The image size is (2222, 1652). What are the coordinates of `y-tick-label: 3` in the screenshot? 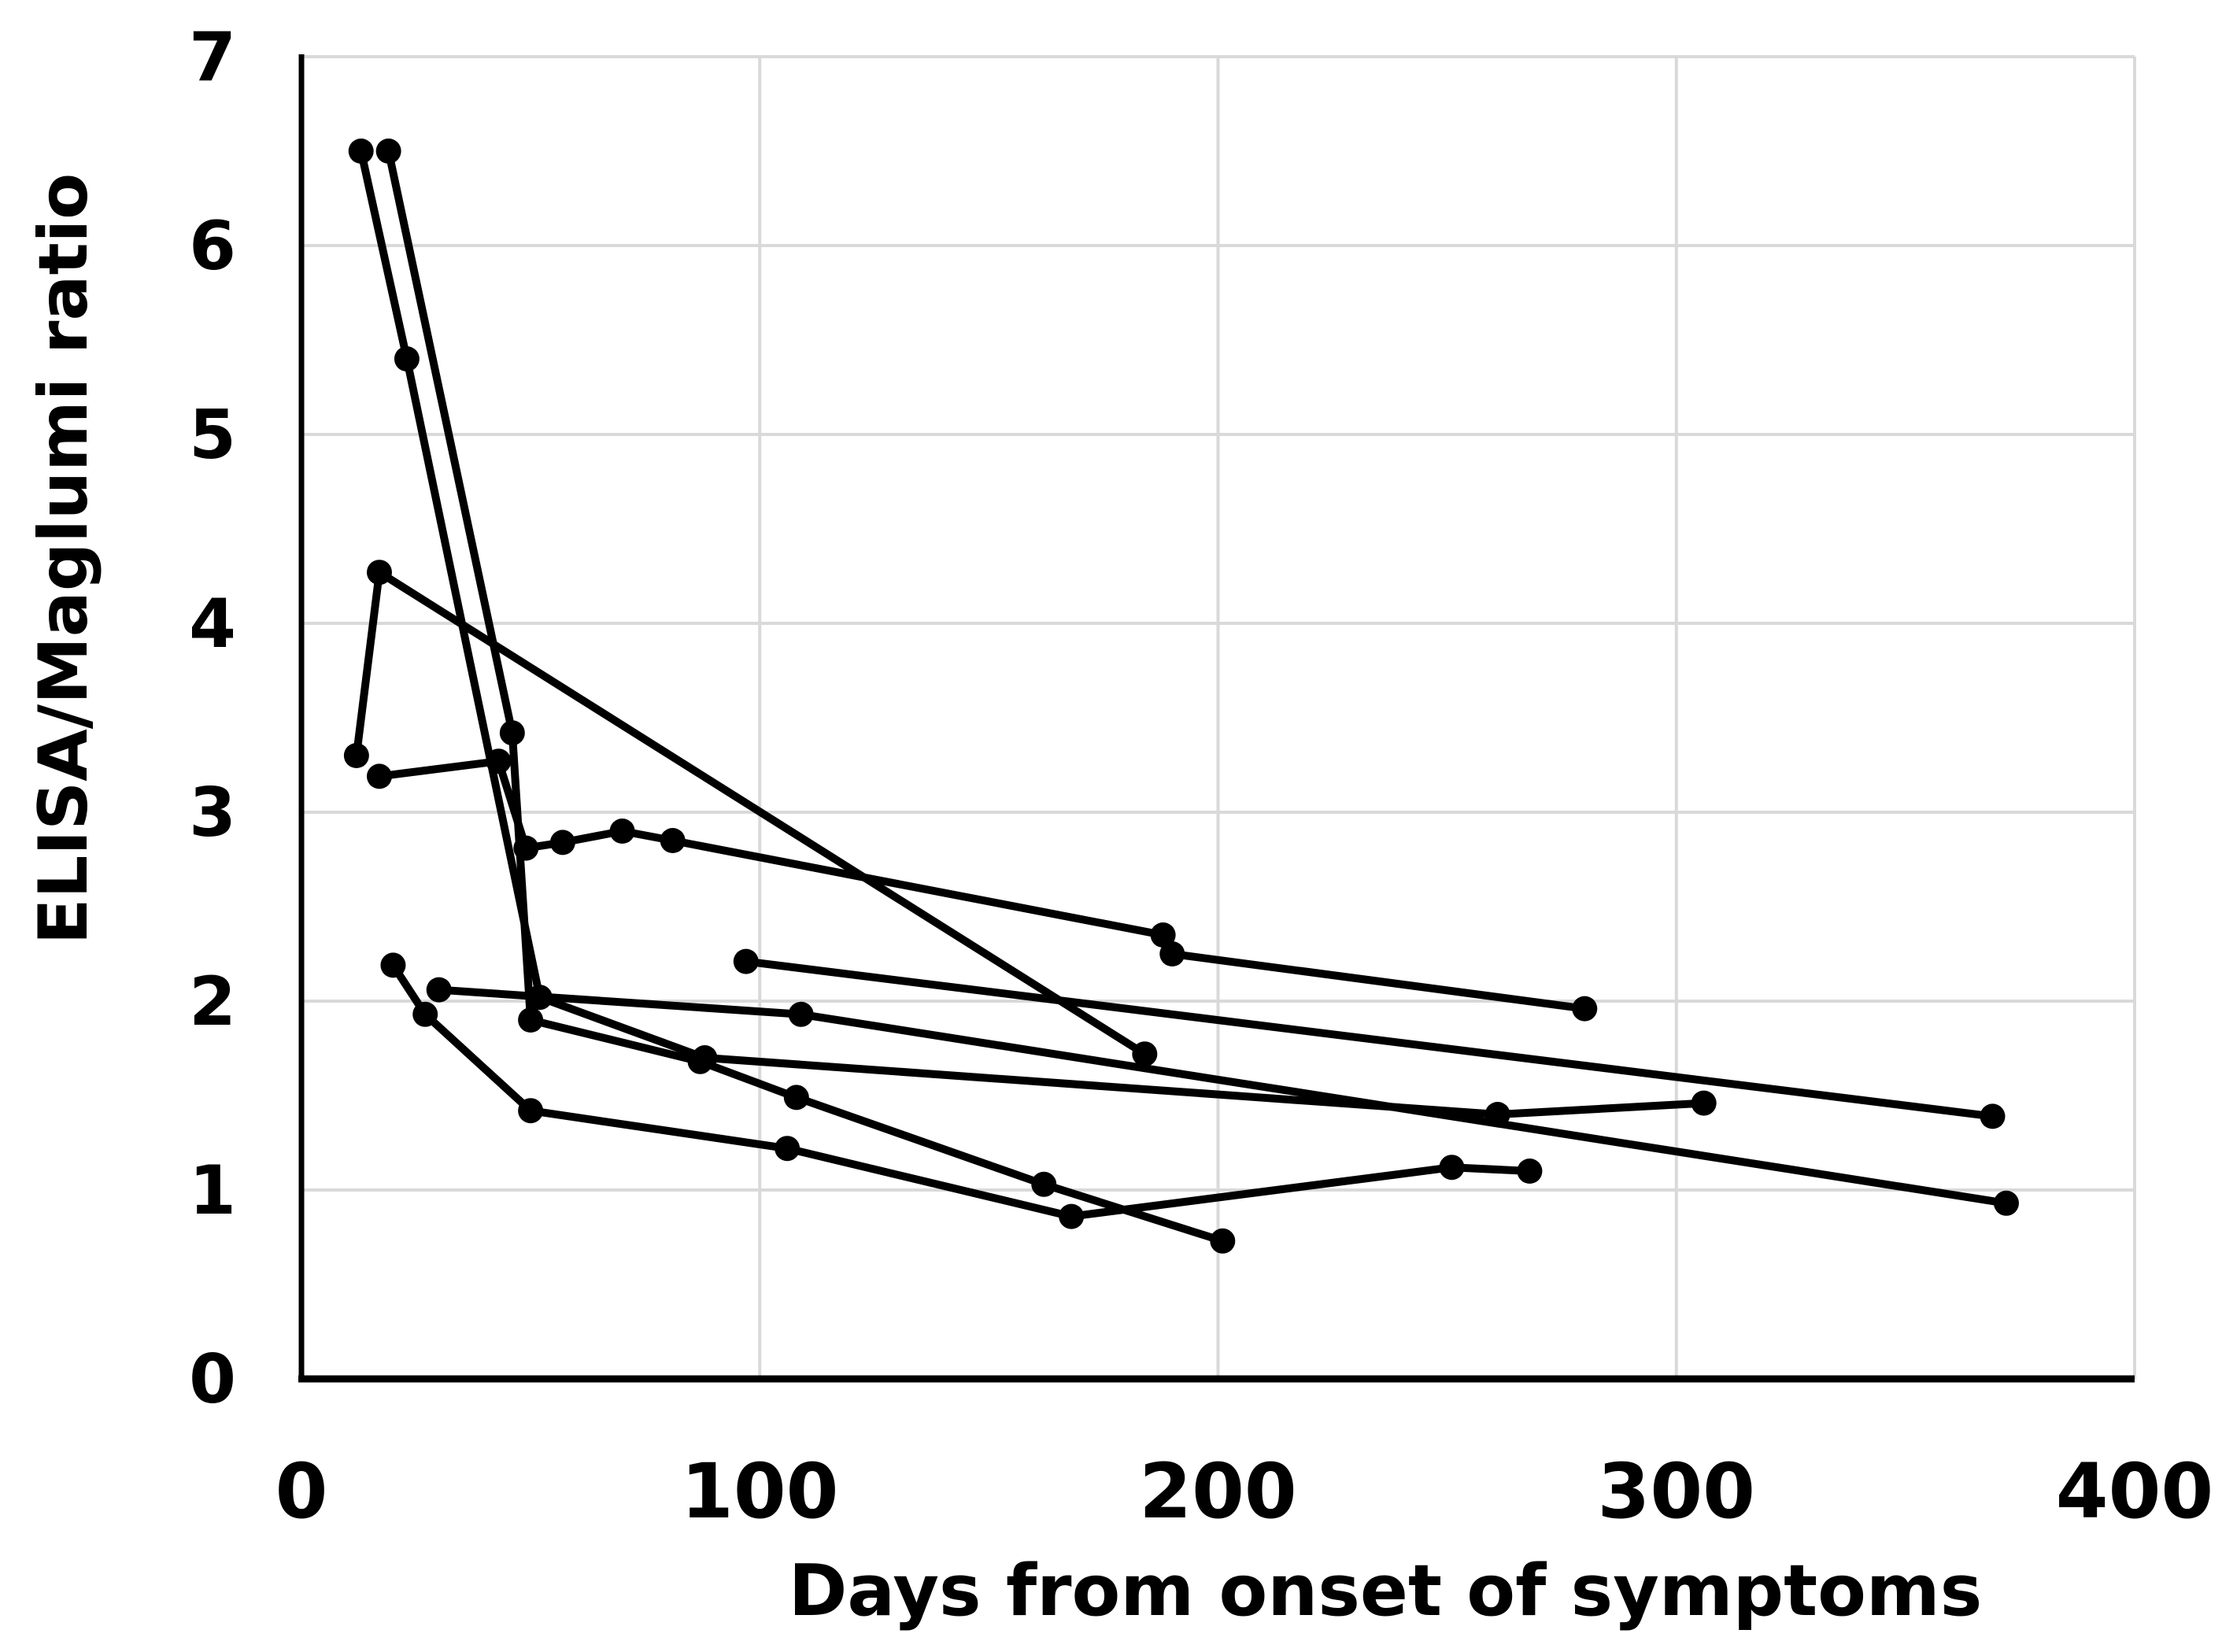 It's located at (212, 813).